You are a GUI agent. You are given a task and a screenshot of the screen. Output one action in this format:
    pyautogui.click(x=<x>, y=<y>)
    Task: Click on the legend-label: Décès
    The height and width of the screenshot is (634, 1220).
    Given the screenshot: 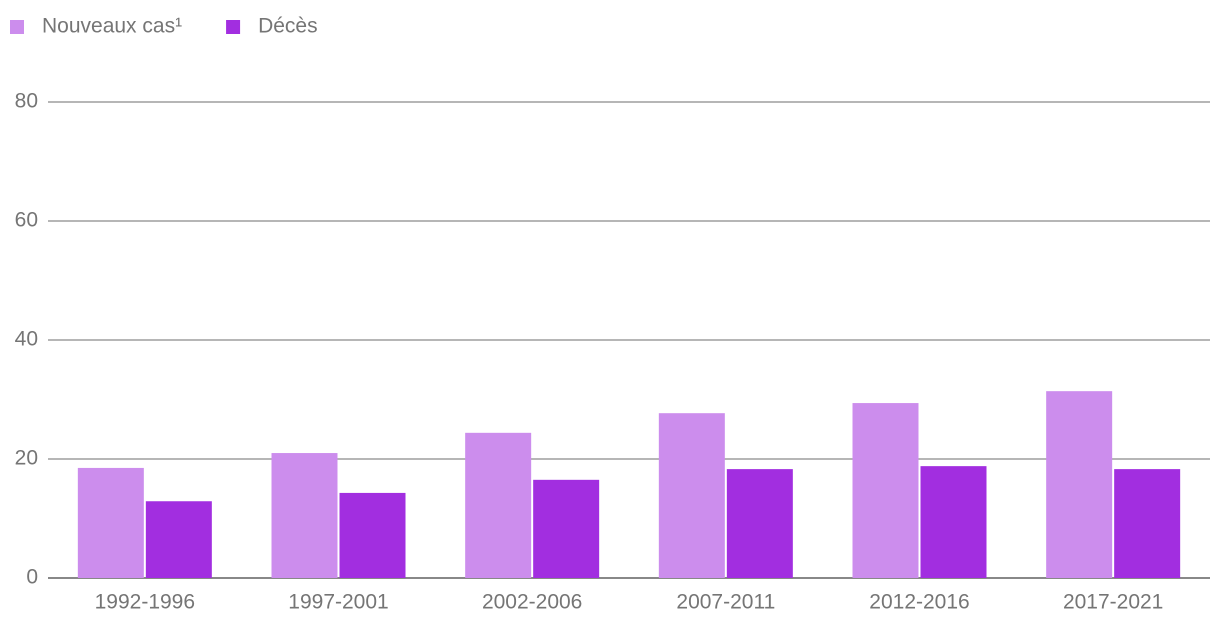 What is the action you would take?
    pyautogui.click(x=288, y=26)
    